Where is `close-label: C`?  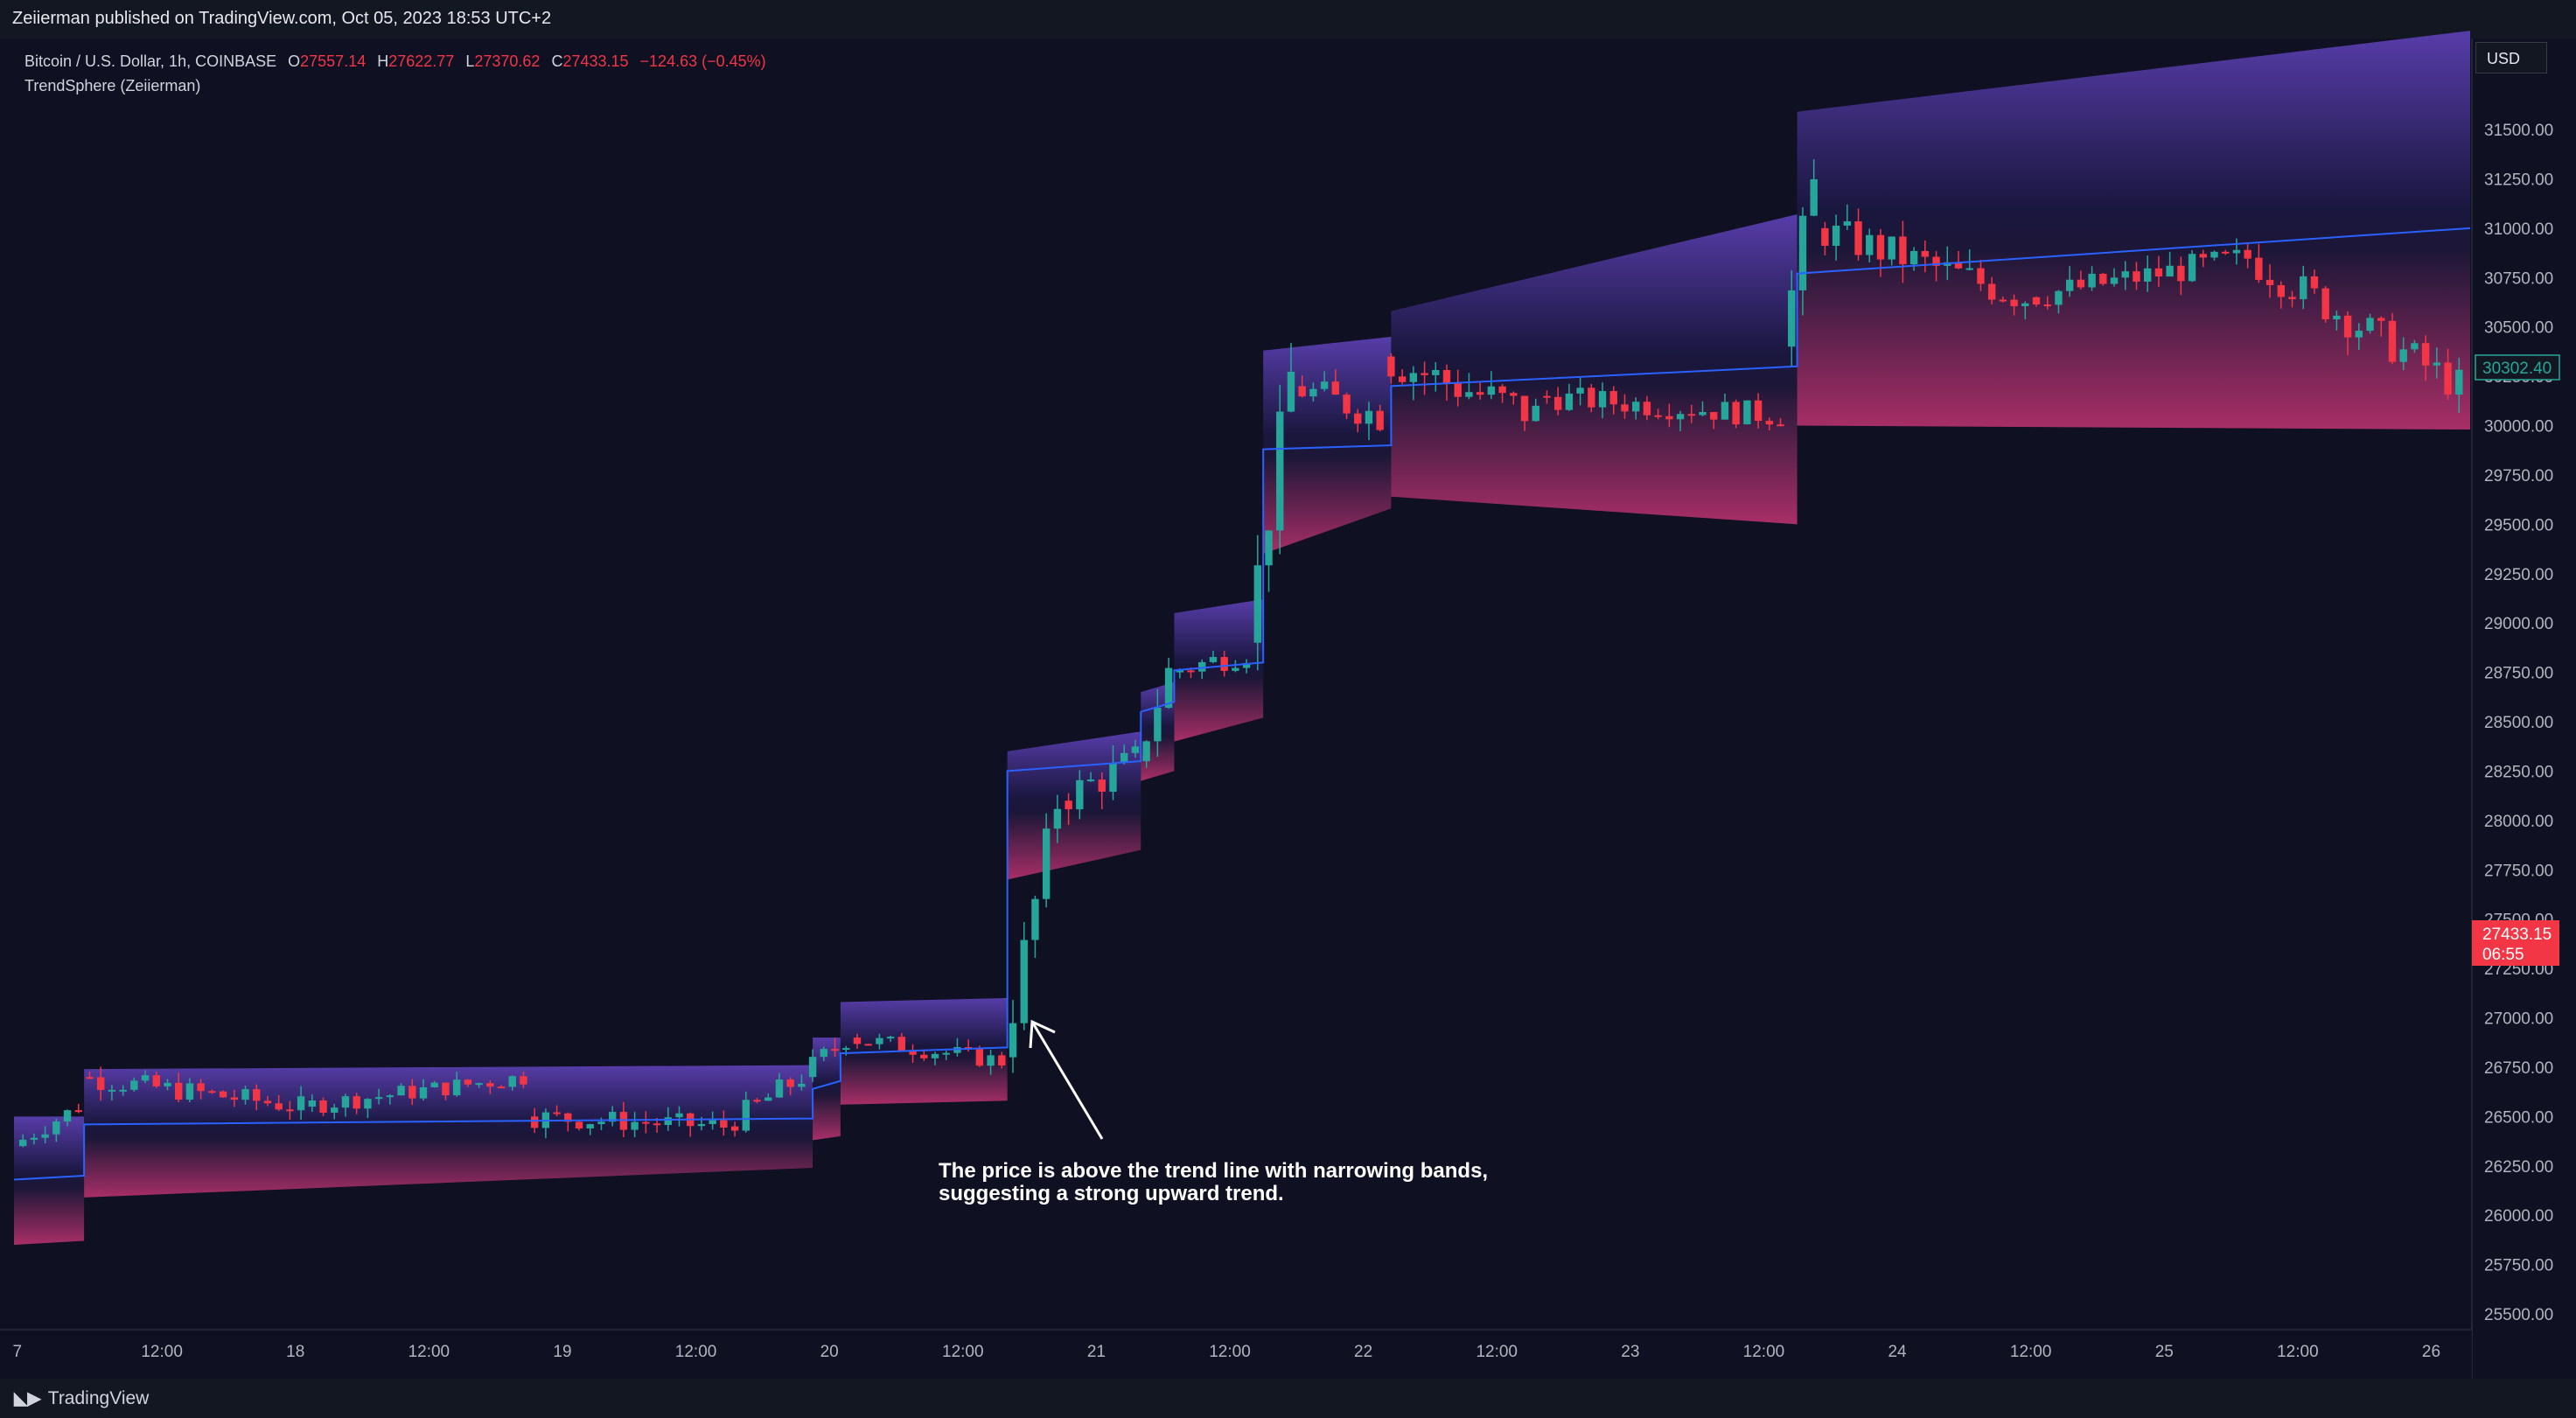
close-label: C is located at coordinates (557, 61).